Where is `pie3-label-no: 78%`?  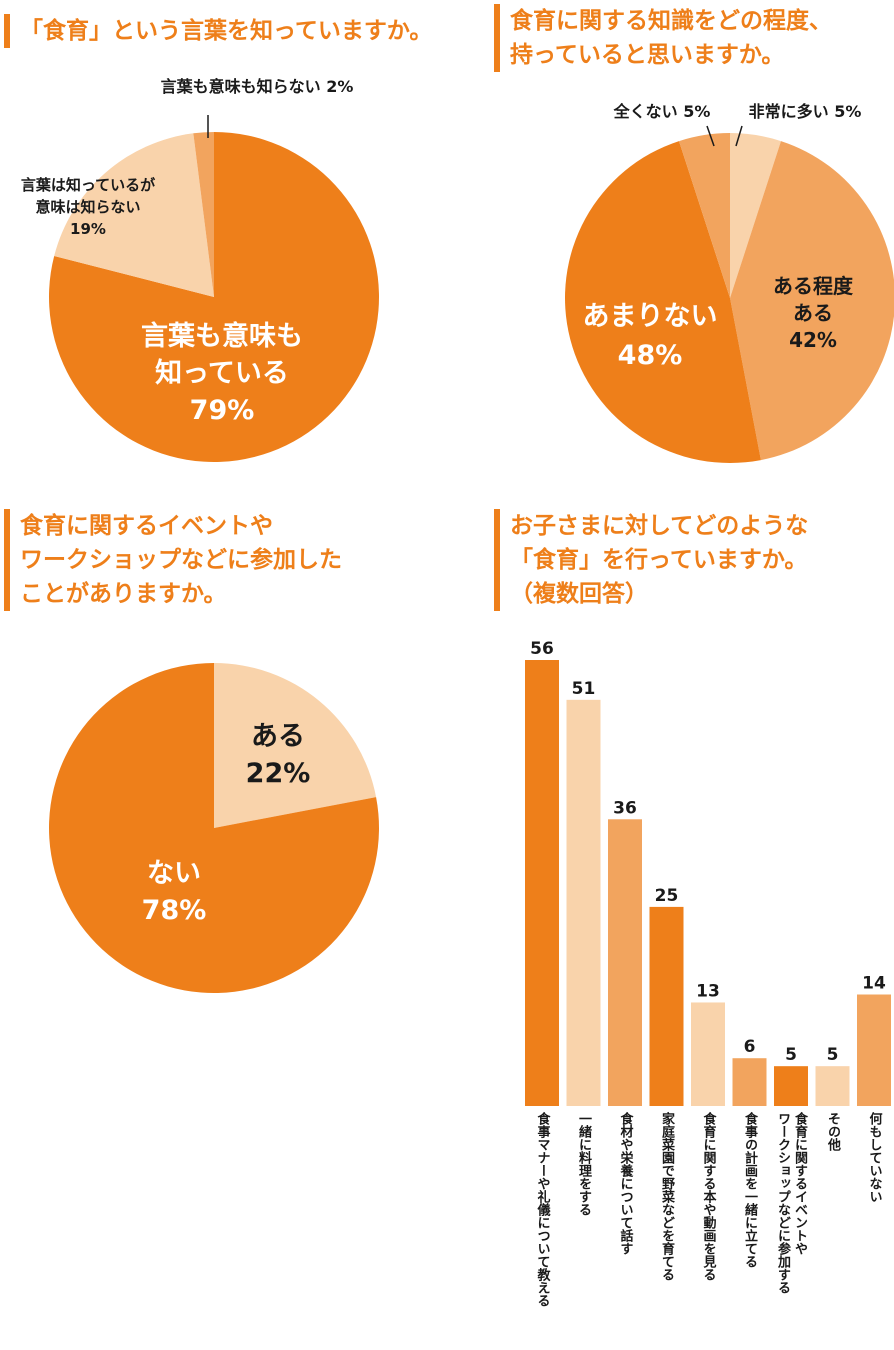
pie3-label-no: 78% is located at coordinates (174, 910).